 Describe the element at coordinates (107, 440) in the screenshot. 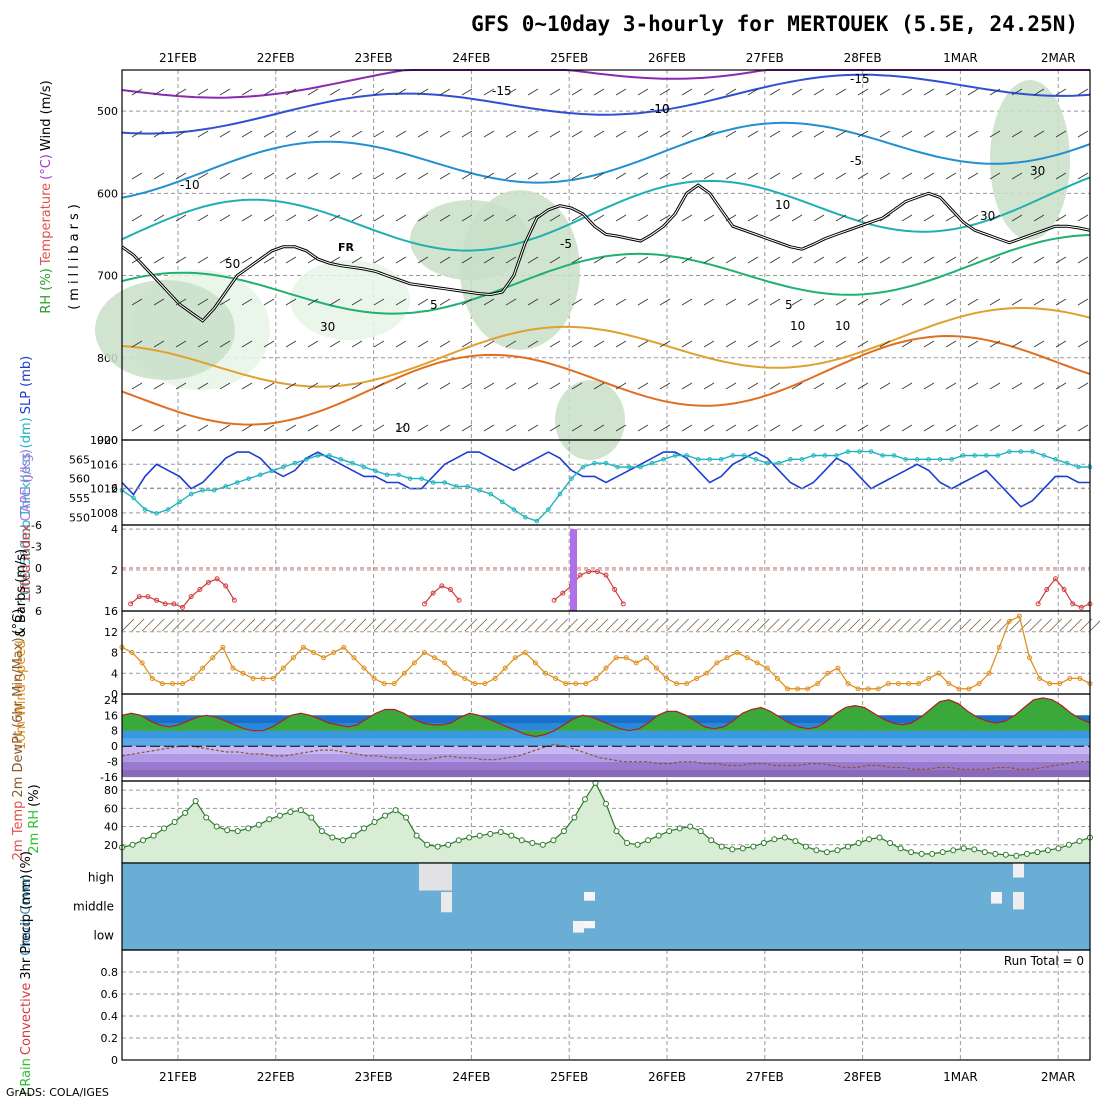

I see `pressure-tick: 900` at that location.